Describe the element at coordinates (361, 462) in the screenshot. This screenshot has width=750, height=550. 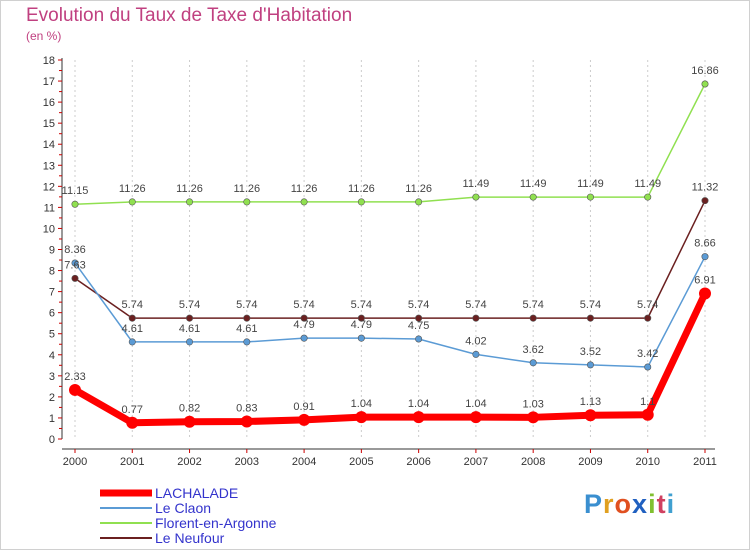
I see `x-tick-label: 2005` at that location.